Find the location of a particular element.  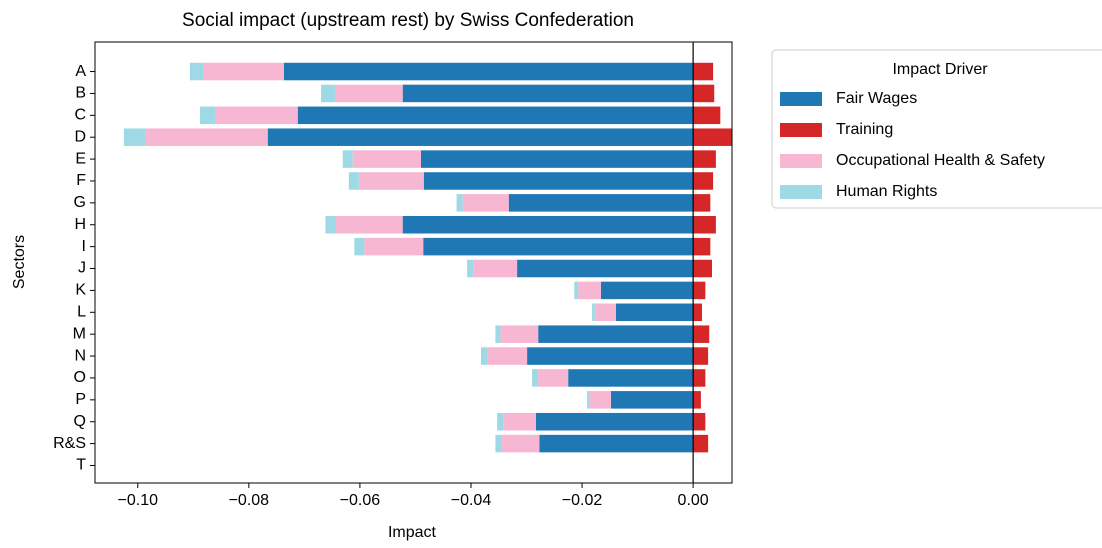

x-tick-label: −0.04 is located at coordinates (471, 500).